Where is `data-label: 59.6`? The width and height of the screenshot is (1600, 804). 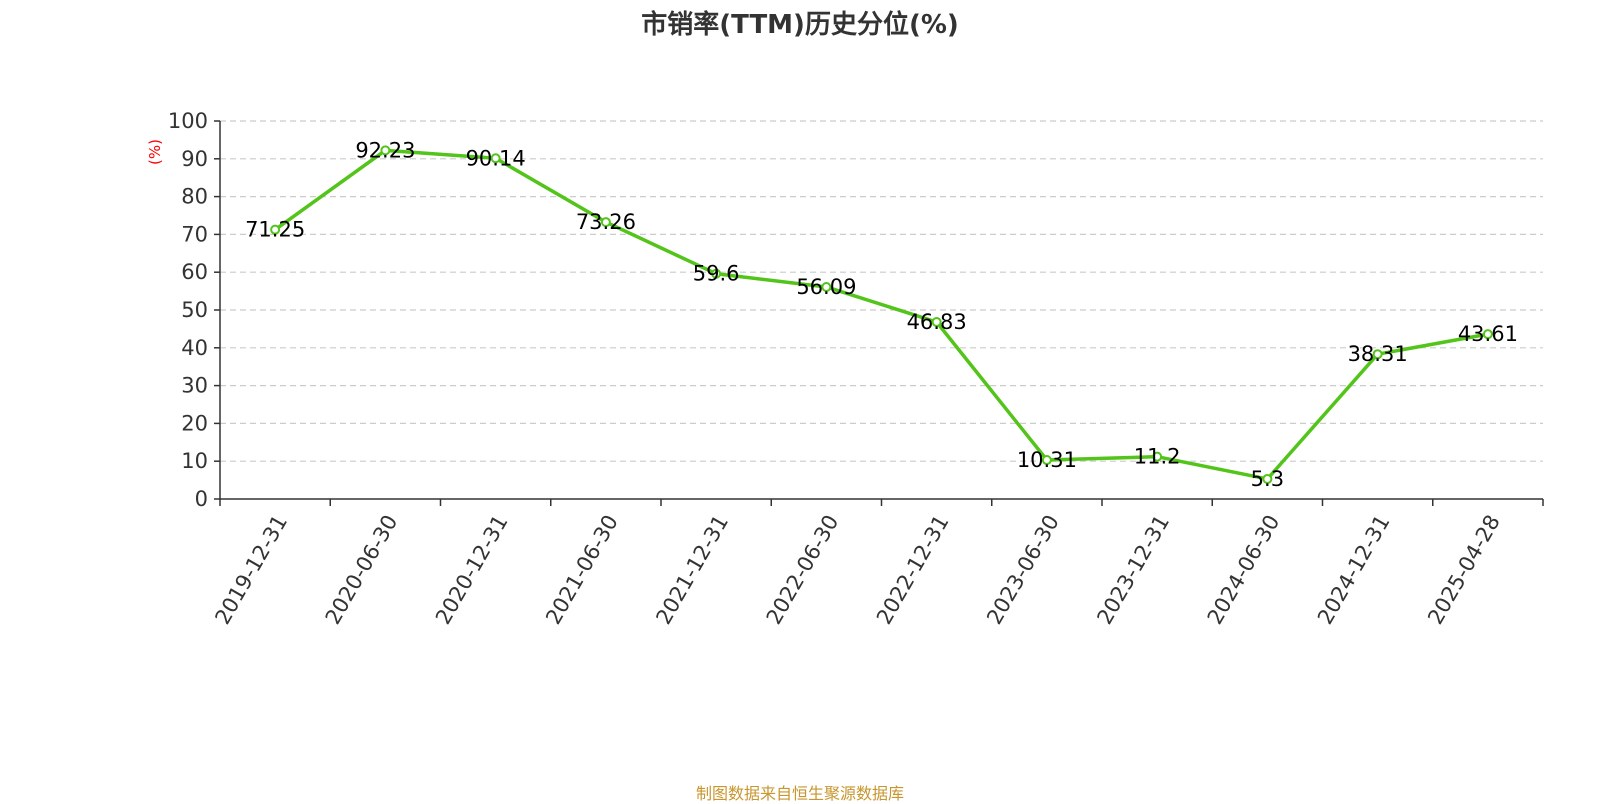 data-label: 59.6 is located at coordinates (716, 274).